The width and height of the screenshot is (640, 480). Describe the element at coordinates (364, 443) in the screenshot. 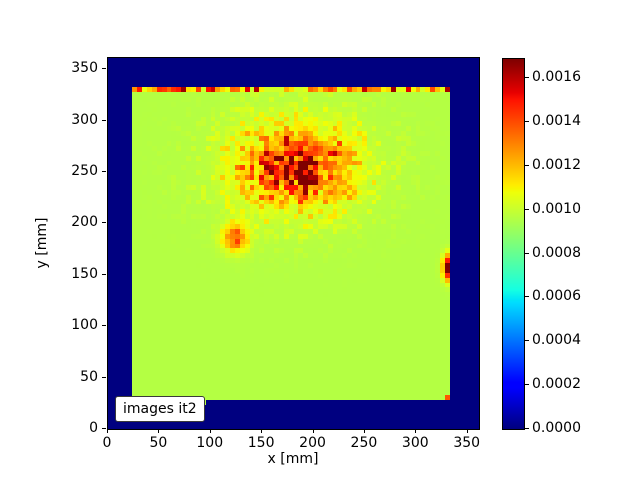

I see `x-tick-label: 250` at that location.